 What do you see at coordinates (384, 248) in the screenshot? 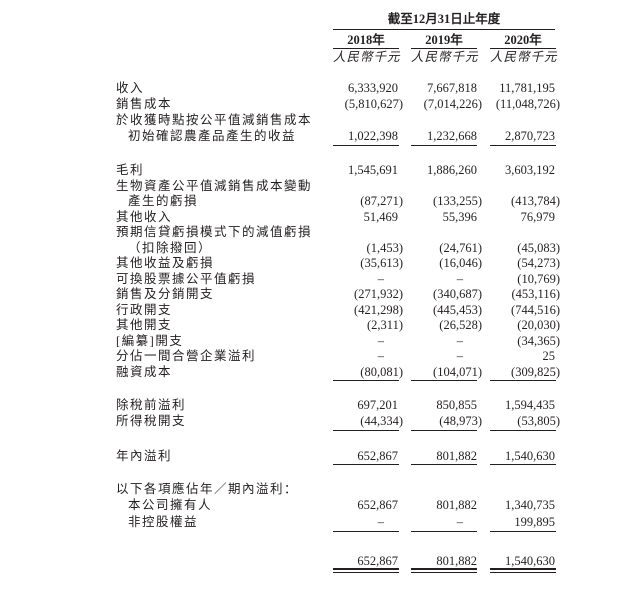
I see `value-cell: (1,453)` at bounding box center [384, 248].